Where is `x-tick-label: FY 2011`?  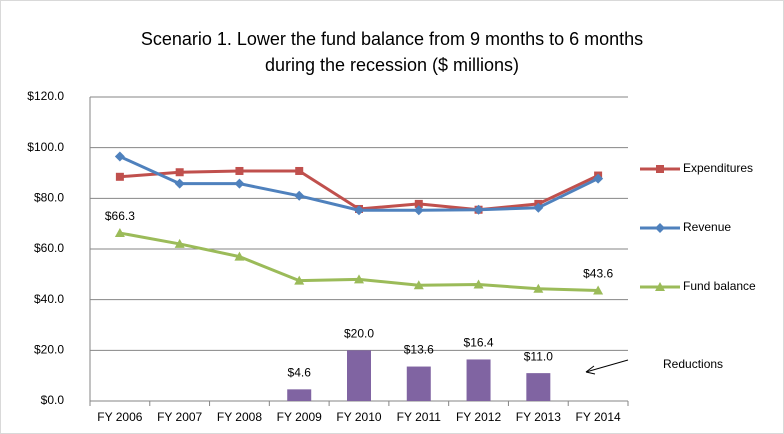
x-tick-label: FY 2011 is located at coordinates (419, 417).